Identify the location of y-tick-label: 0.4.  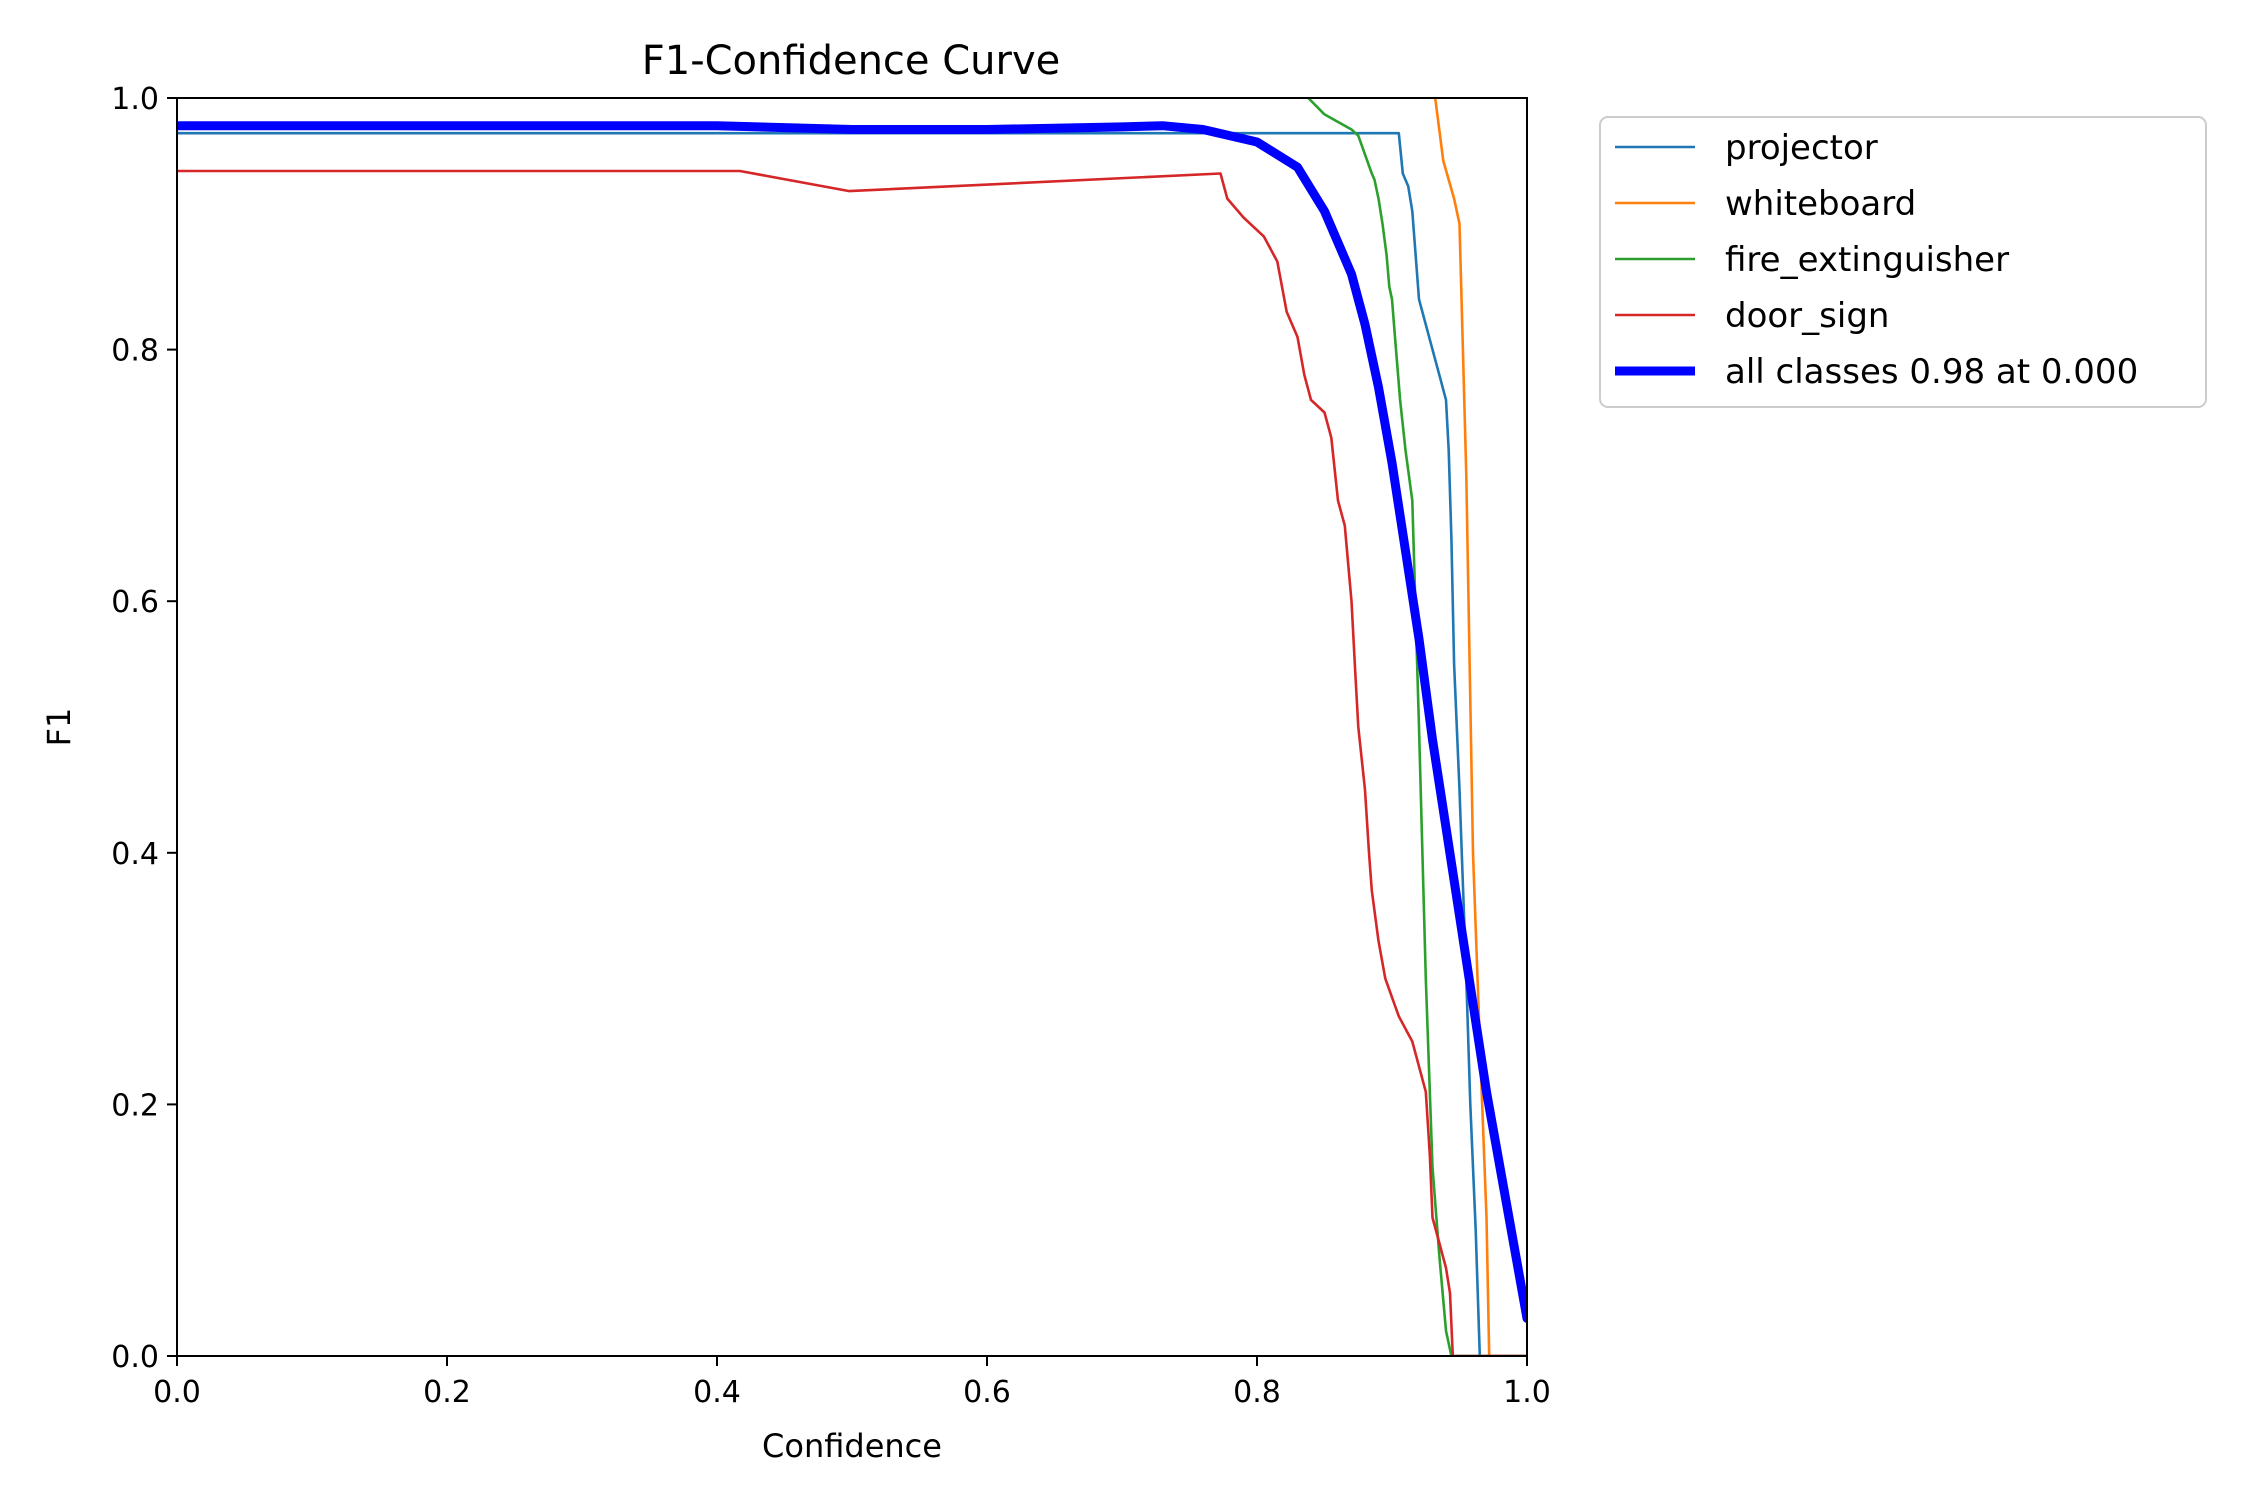
(135, 854).